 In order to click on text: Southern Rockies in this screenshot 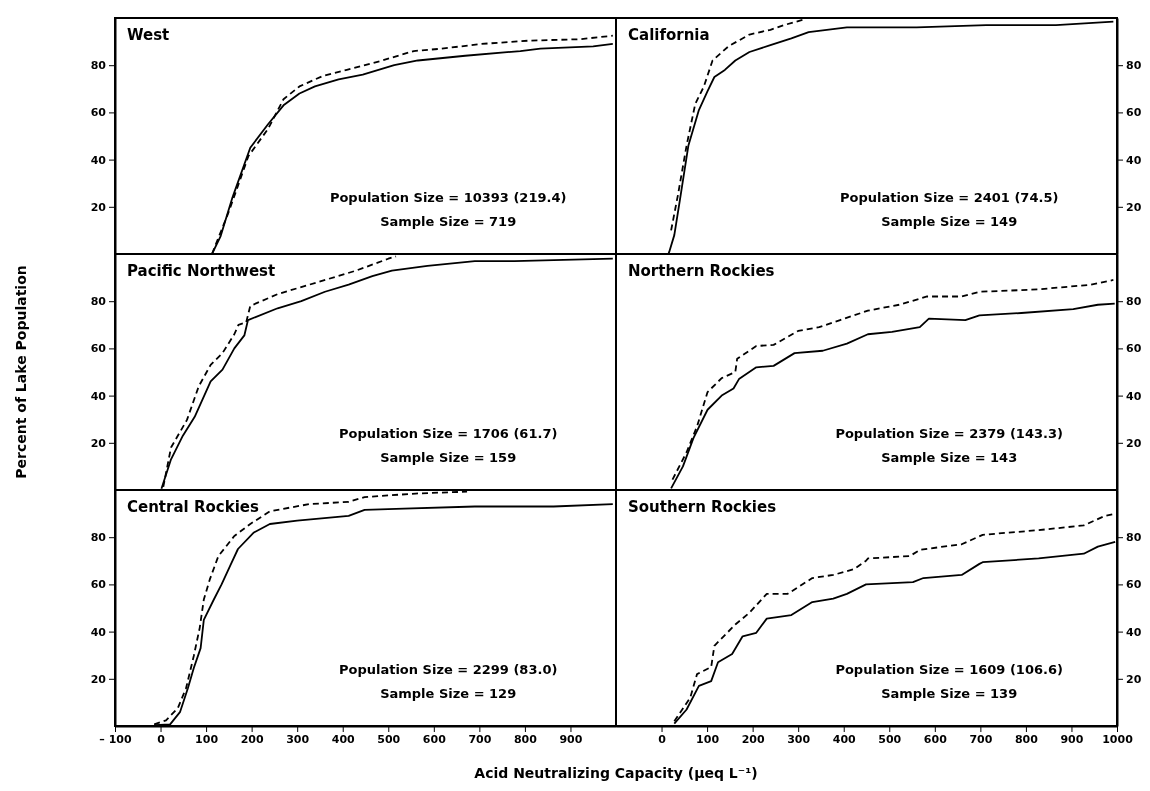, I will do `click(702, 507)`.